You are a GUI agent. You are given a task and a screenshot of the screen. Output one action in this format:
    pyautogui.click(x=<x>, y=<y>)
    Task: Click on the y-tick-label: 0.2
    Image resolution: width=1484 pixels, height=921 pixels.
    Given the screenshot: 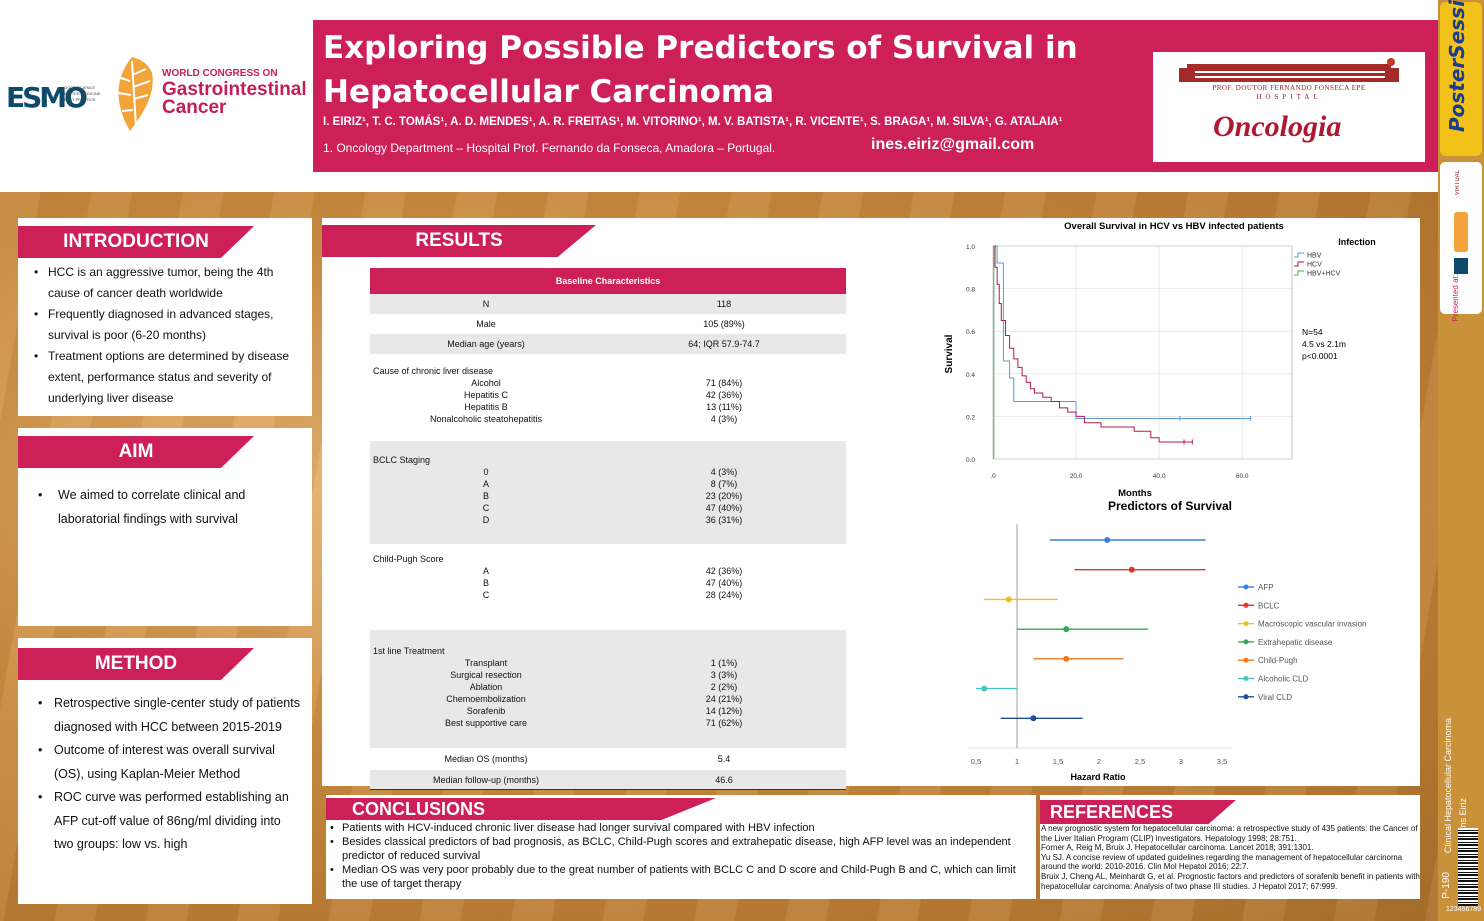 What is the action you would take?
    pyautogui.click(x=970, y=417)
    